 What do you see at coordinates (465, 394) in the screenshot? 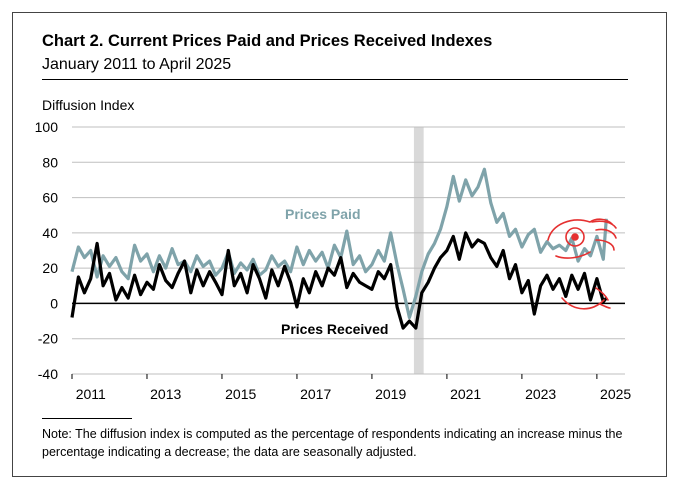
I see `x-tick-label: 2021` at bounding box center [465, 394].